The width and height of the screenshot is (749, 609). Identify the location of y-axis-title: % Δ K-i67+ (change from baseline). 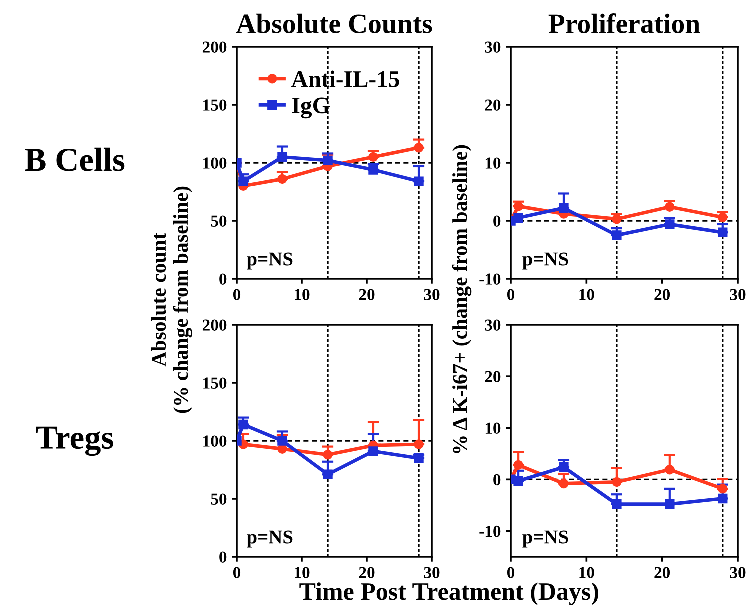
(462, 299).